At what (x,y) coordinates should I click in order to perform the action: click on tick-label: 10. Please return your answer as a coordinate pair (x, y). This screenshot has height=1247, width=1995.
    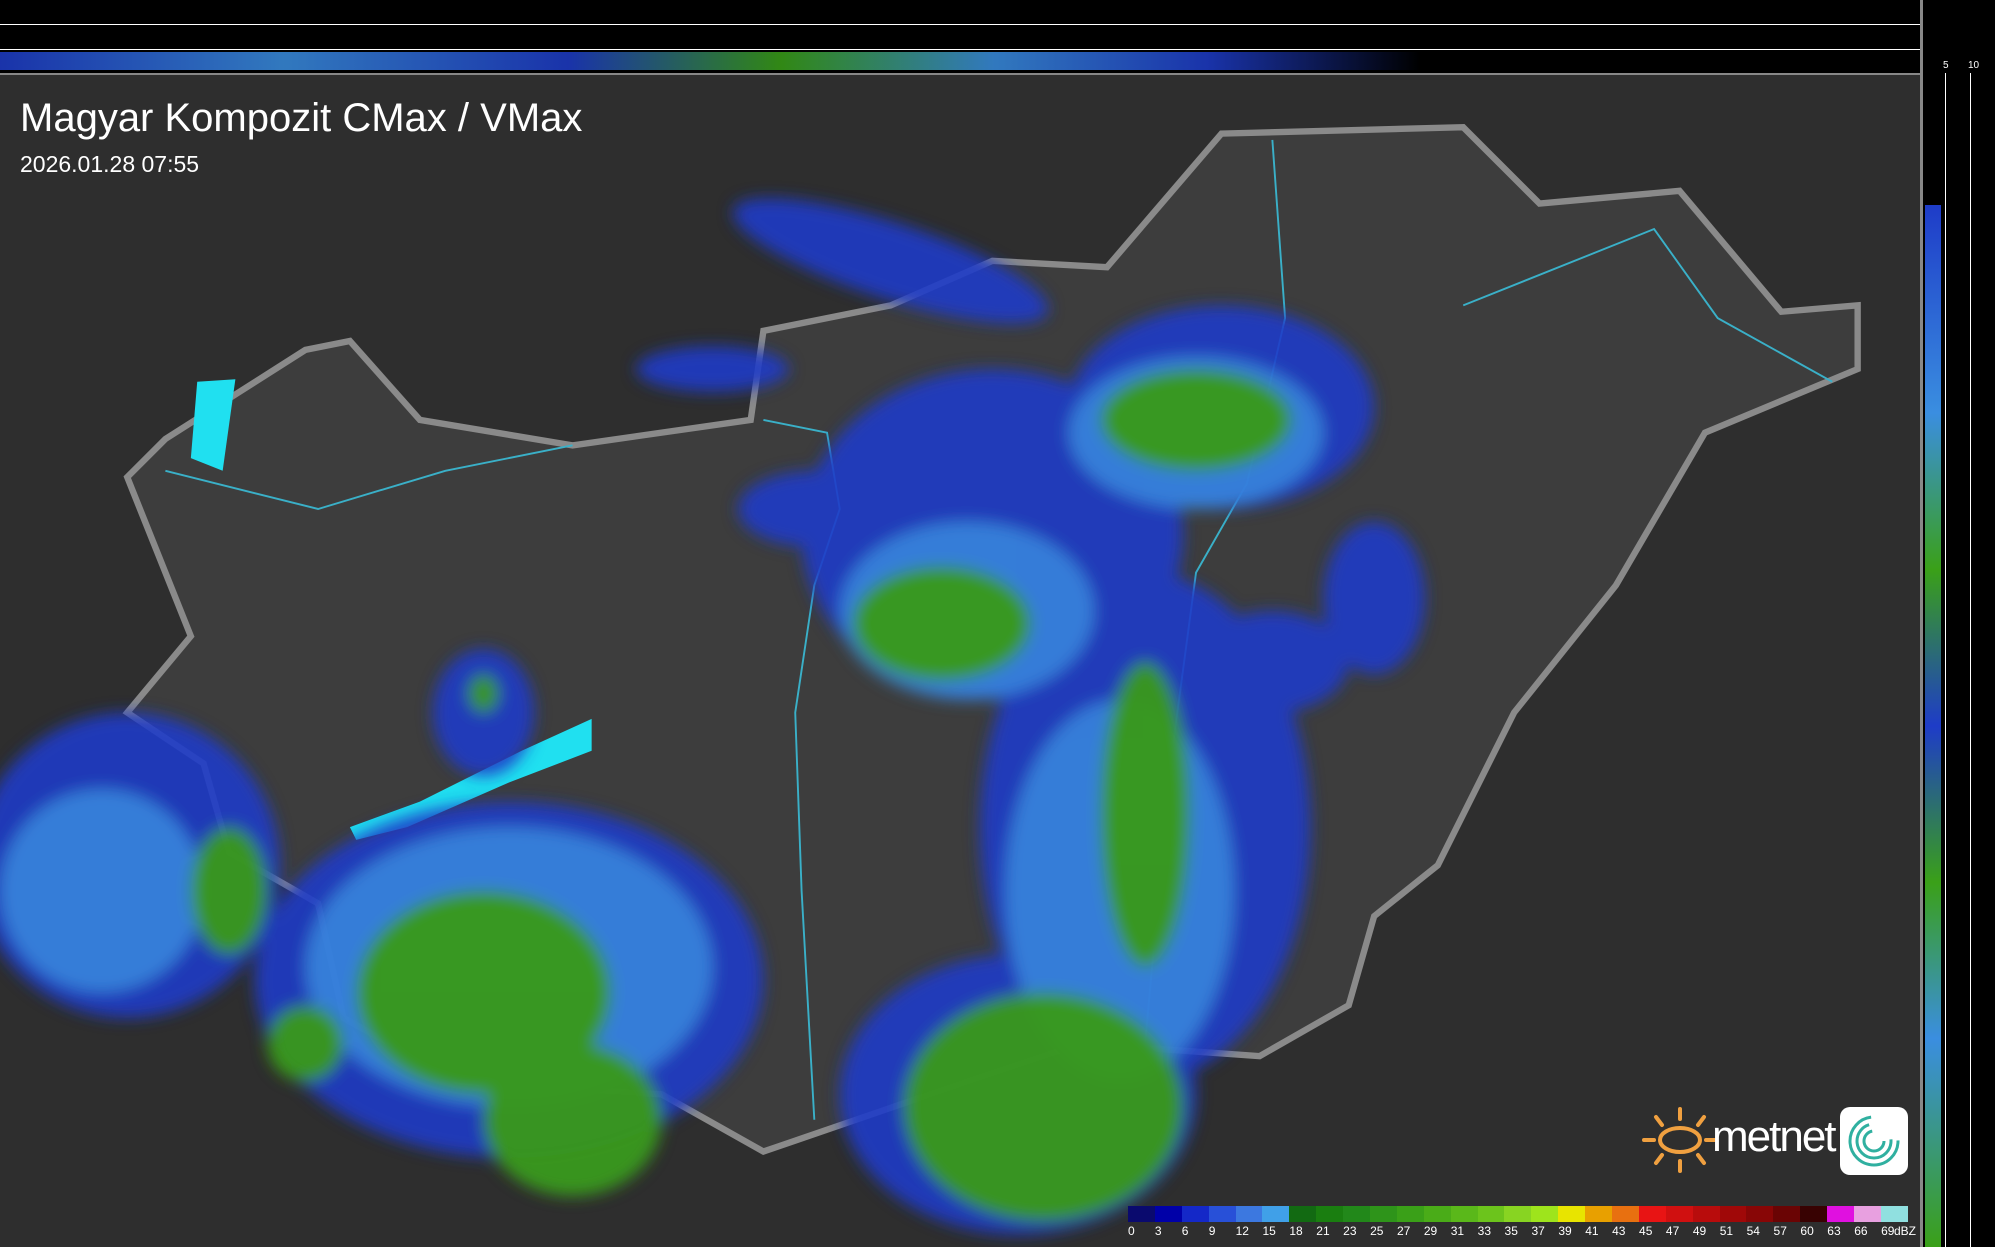
    Looking at the image, I should click on (1974, 65).